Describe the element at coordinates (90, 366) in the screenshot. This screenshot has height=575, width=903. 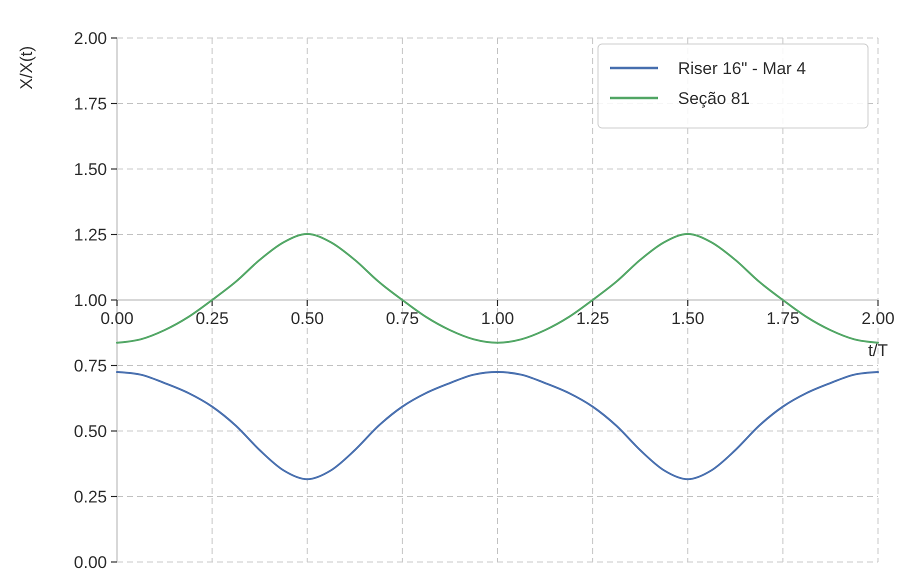
I see `y-tick-label: 0.75` at that location.